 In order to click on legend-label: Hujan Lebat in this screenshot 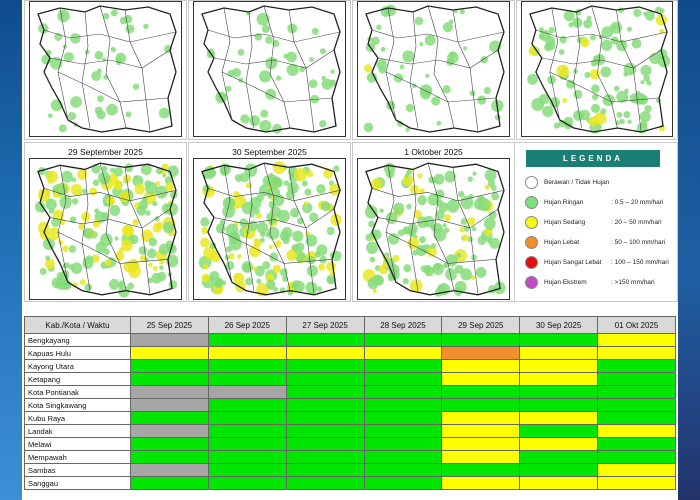, I will do `click(562, 242)`.